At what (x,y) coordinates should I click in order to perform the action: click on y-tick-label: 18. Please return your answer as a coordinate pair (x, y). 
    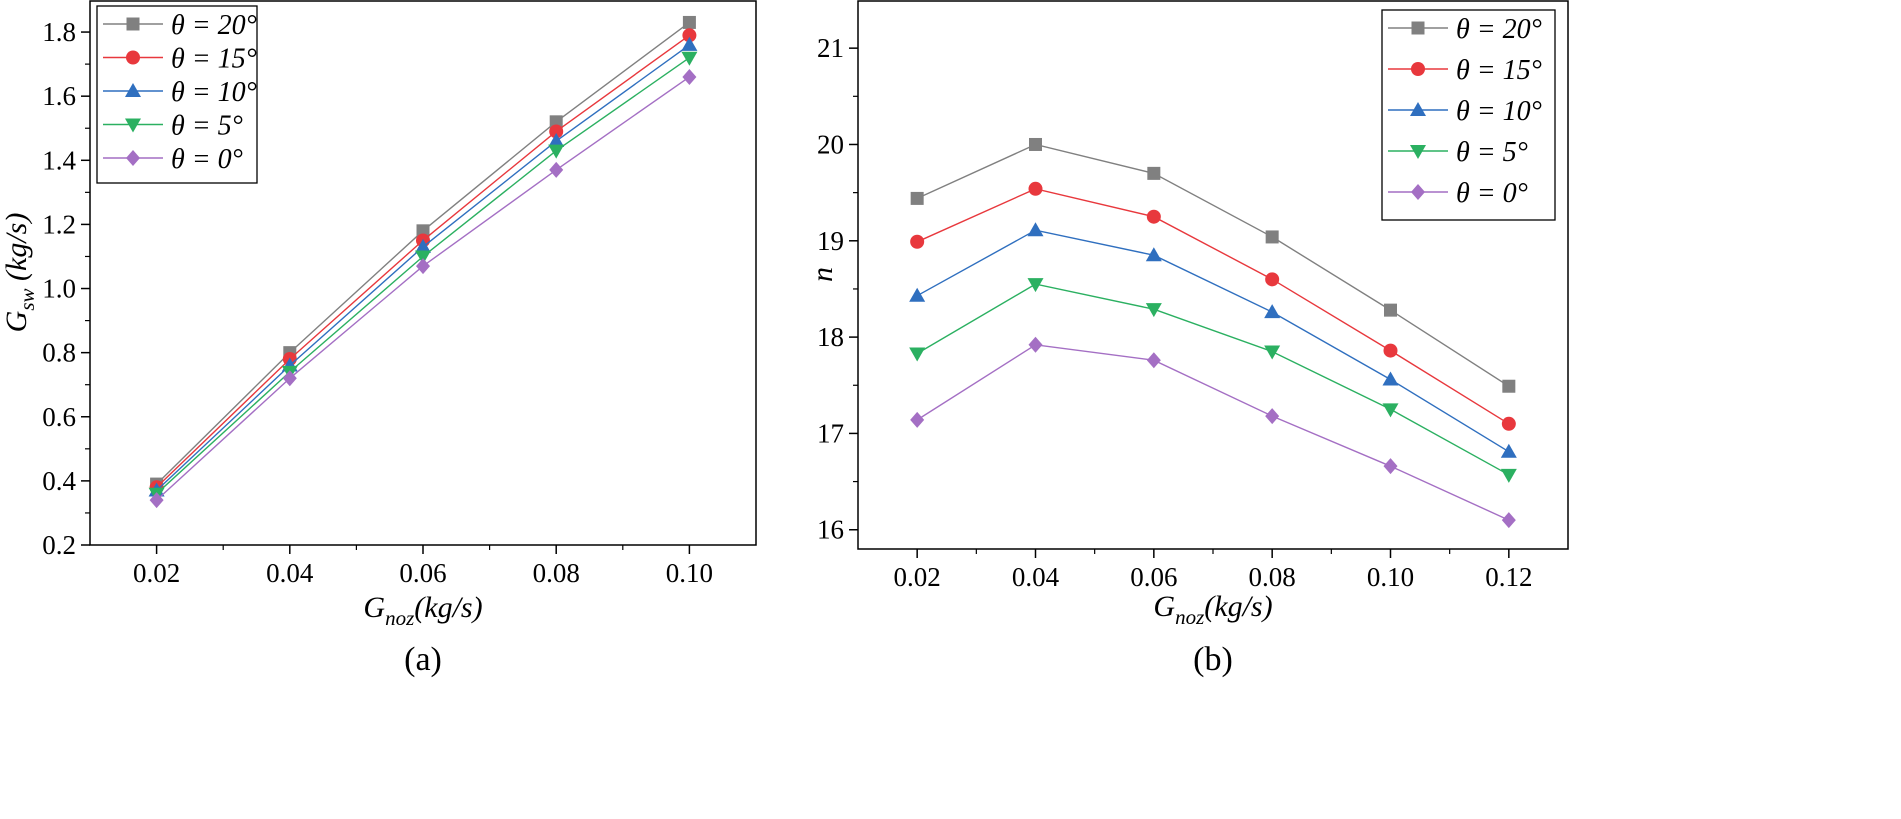
    Looking at the image, I should click on (830, 337).